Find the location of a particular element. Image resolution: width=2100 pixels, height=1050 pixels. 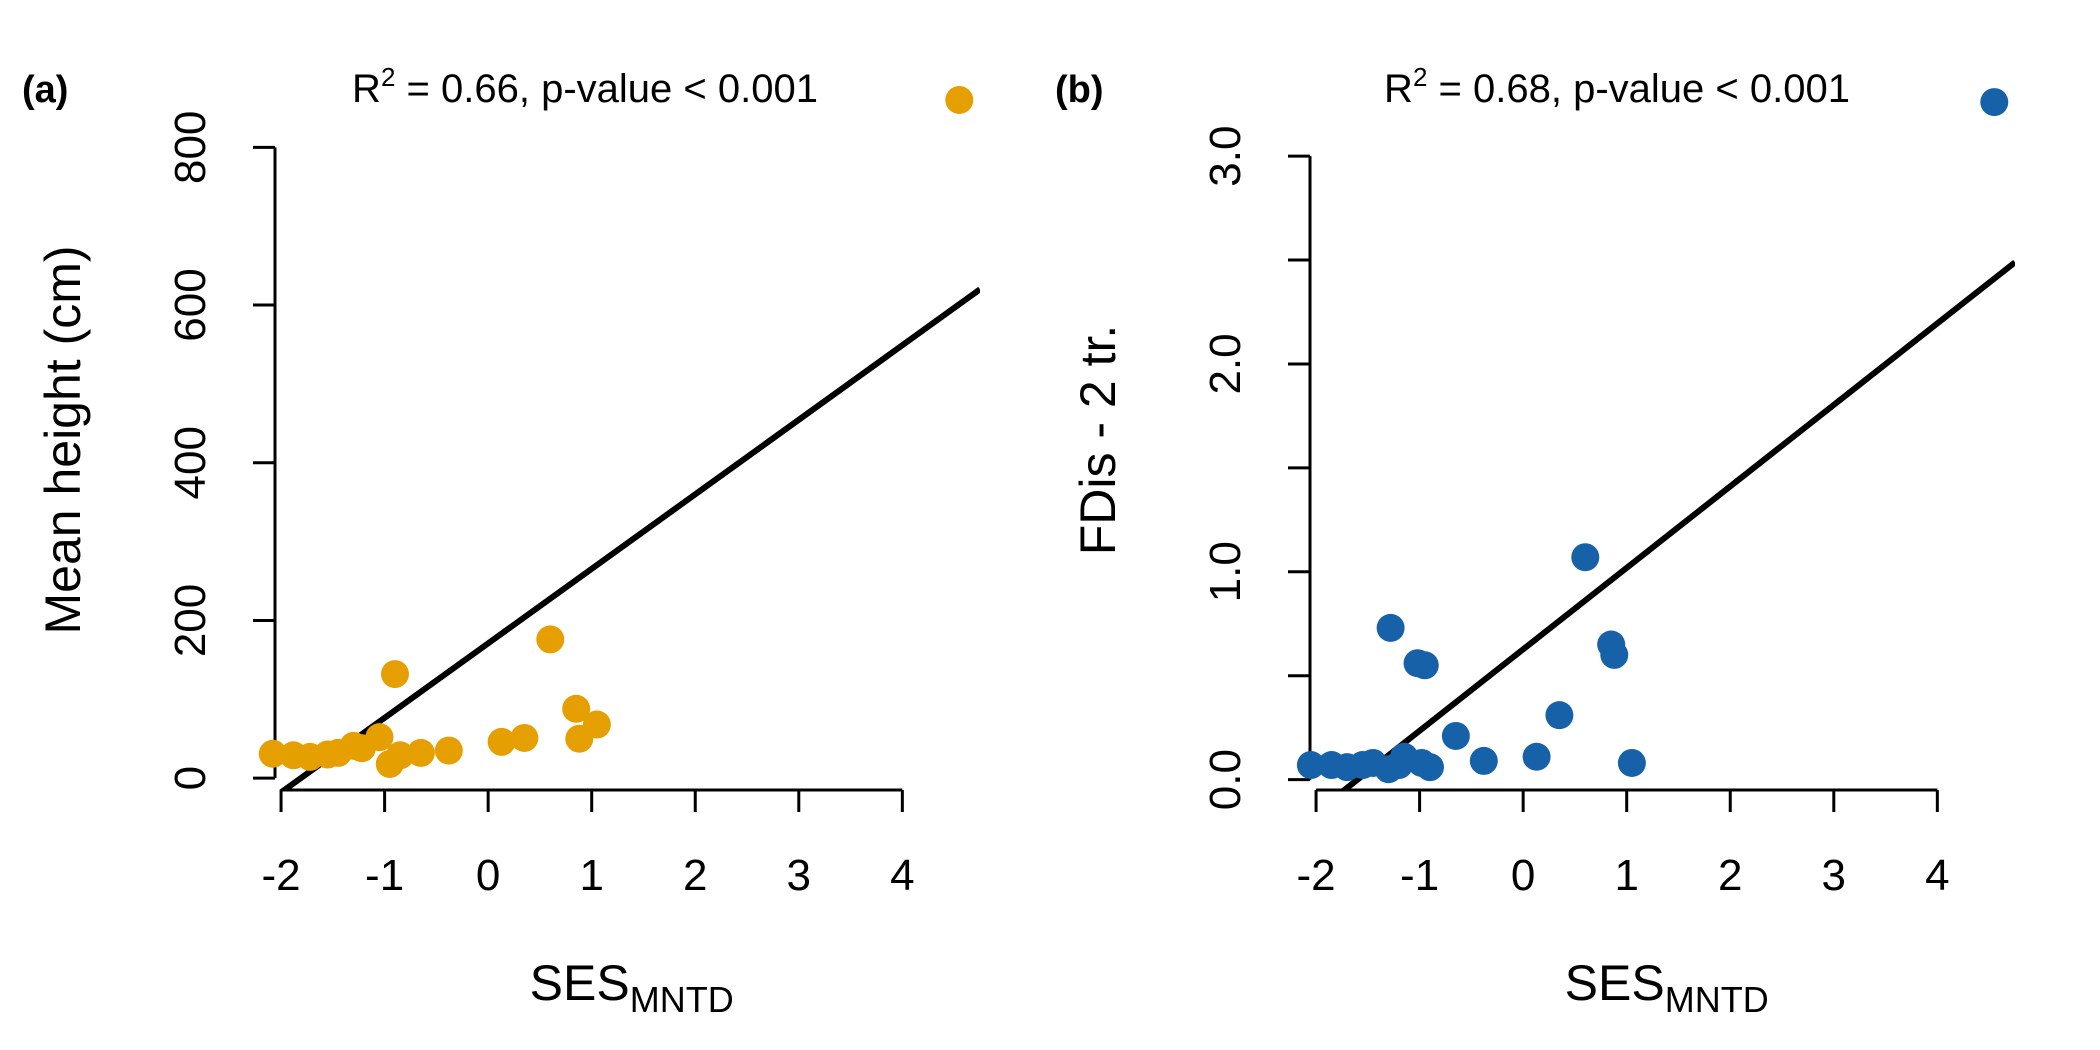

y-tick-label: 0.0 is located at coordinates (1225, 779).